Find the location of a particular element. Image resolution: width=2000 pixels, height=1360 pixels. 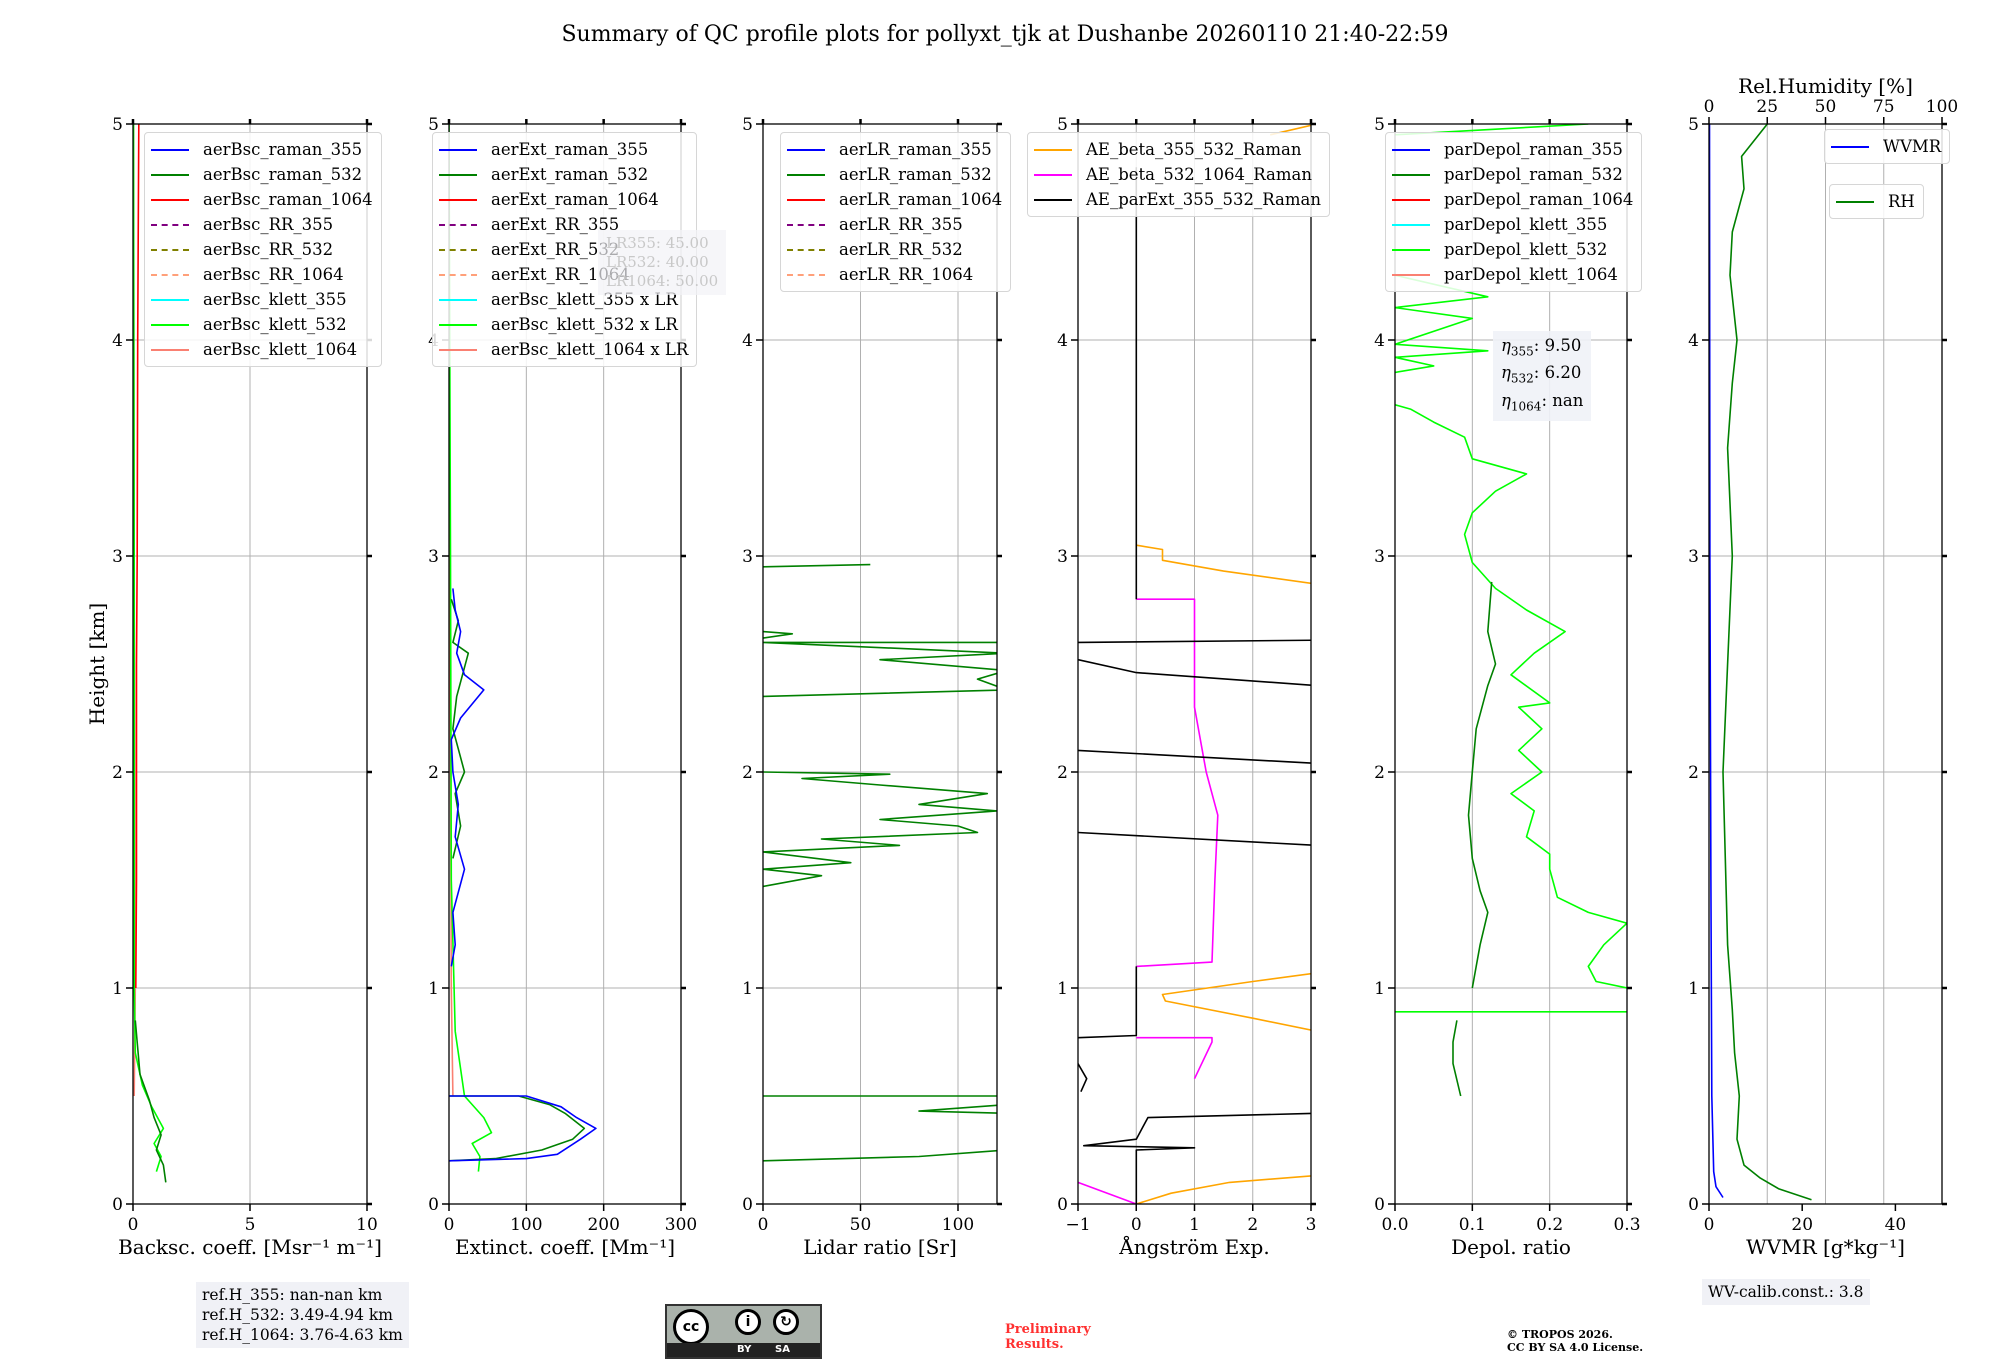

legend-wvmr-rh: RH is located at coordinates (1876, 201).